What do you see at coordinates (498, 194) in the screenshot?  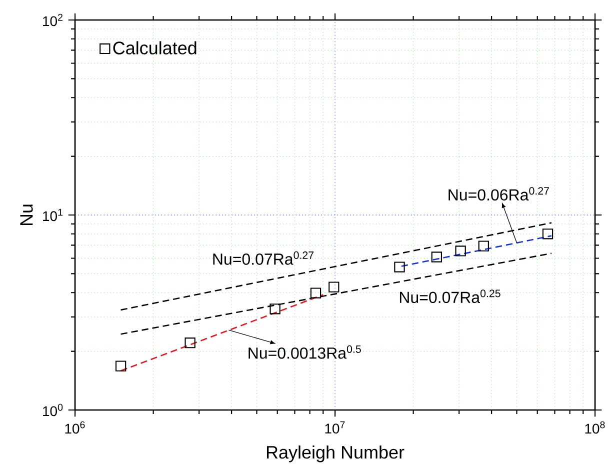 I see `annotation: Nu=0.06Ra$^{0.27}$` at bounding box center [498, 194].